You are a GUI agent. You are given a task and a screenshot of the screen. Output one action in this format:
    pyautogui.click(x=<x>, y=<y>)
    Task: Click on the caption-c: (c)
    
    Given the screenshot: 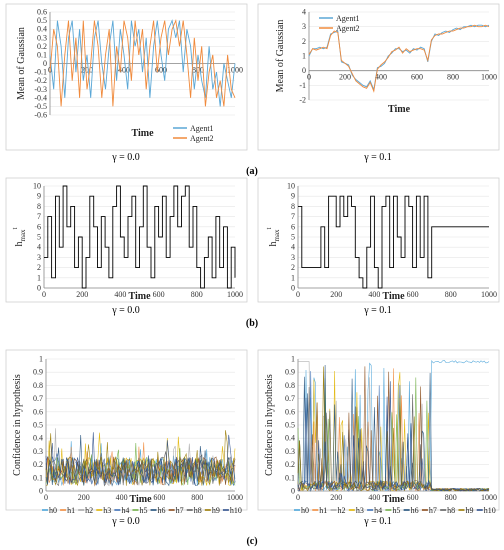 What is the action you would take?
    pyautogui.click(x=251, y=541)
    